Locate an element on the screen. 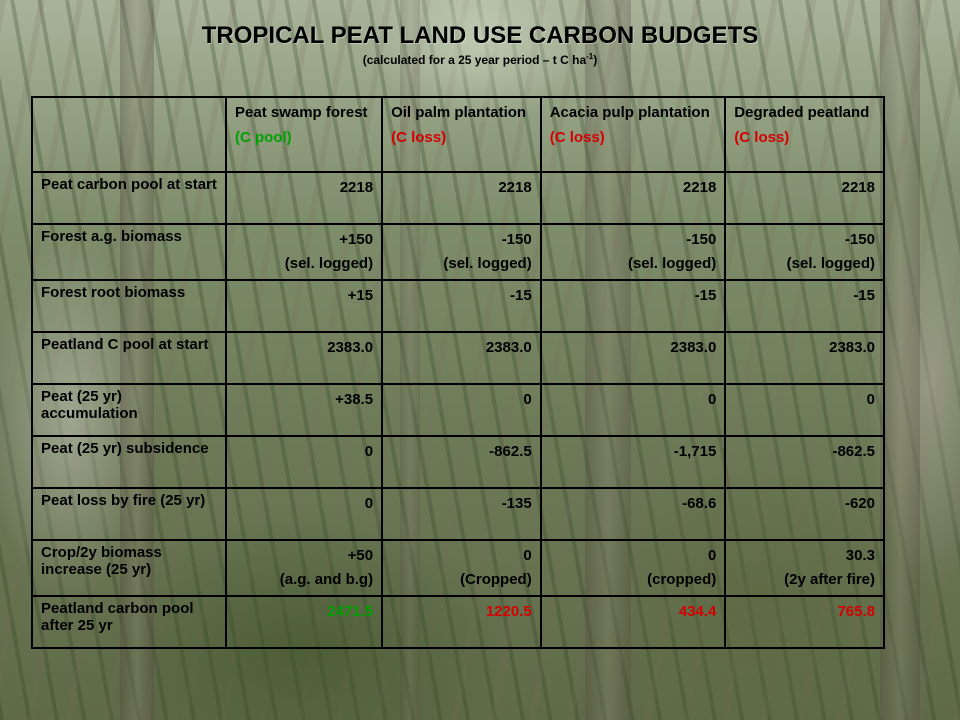 This screenshot has width=960, height=720. value-cell: -135 is located at coordinates (461, 514).